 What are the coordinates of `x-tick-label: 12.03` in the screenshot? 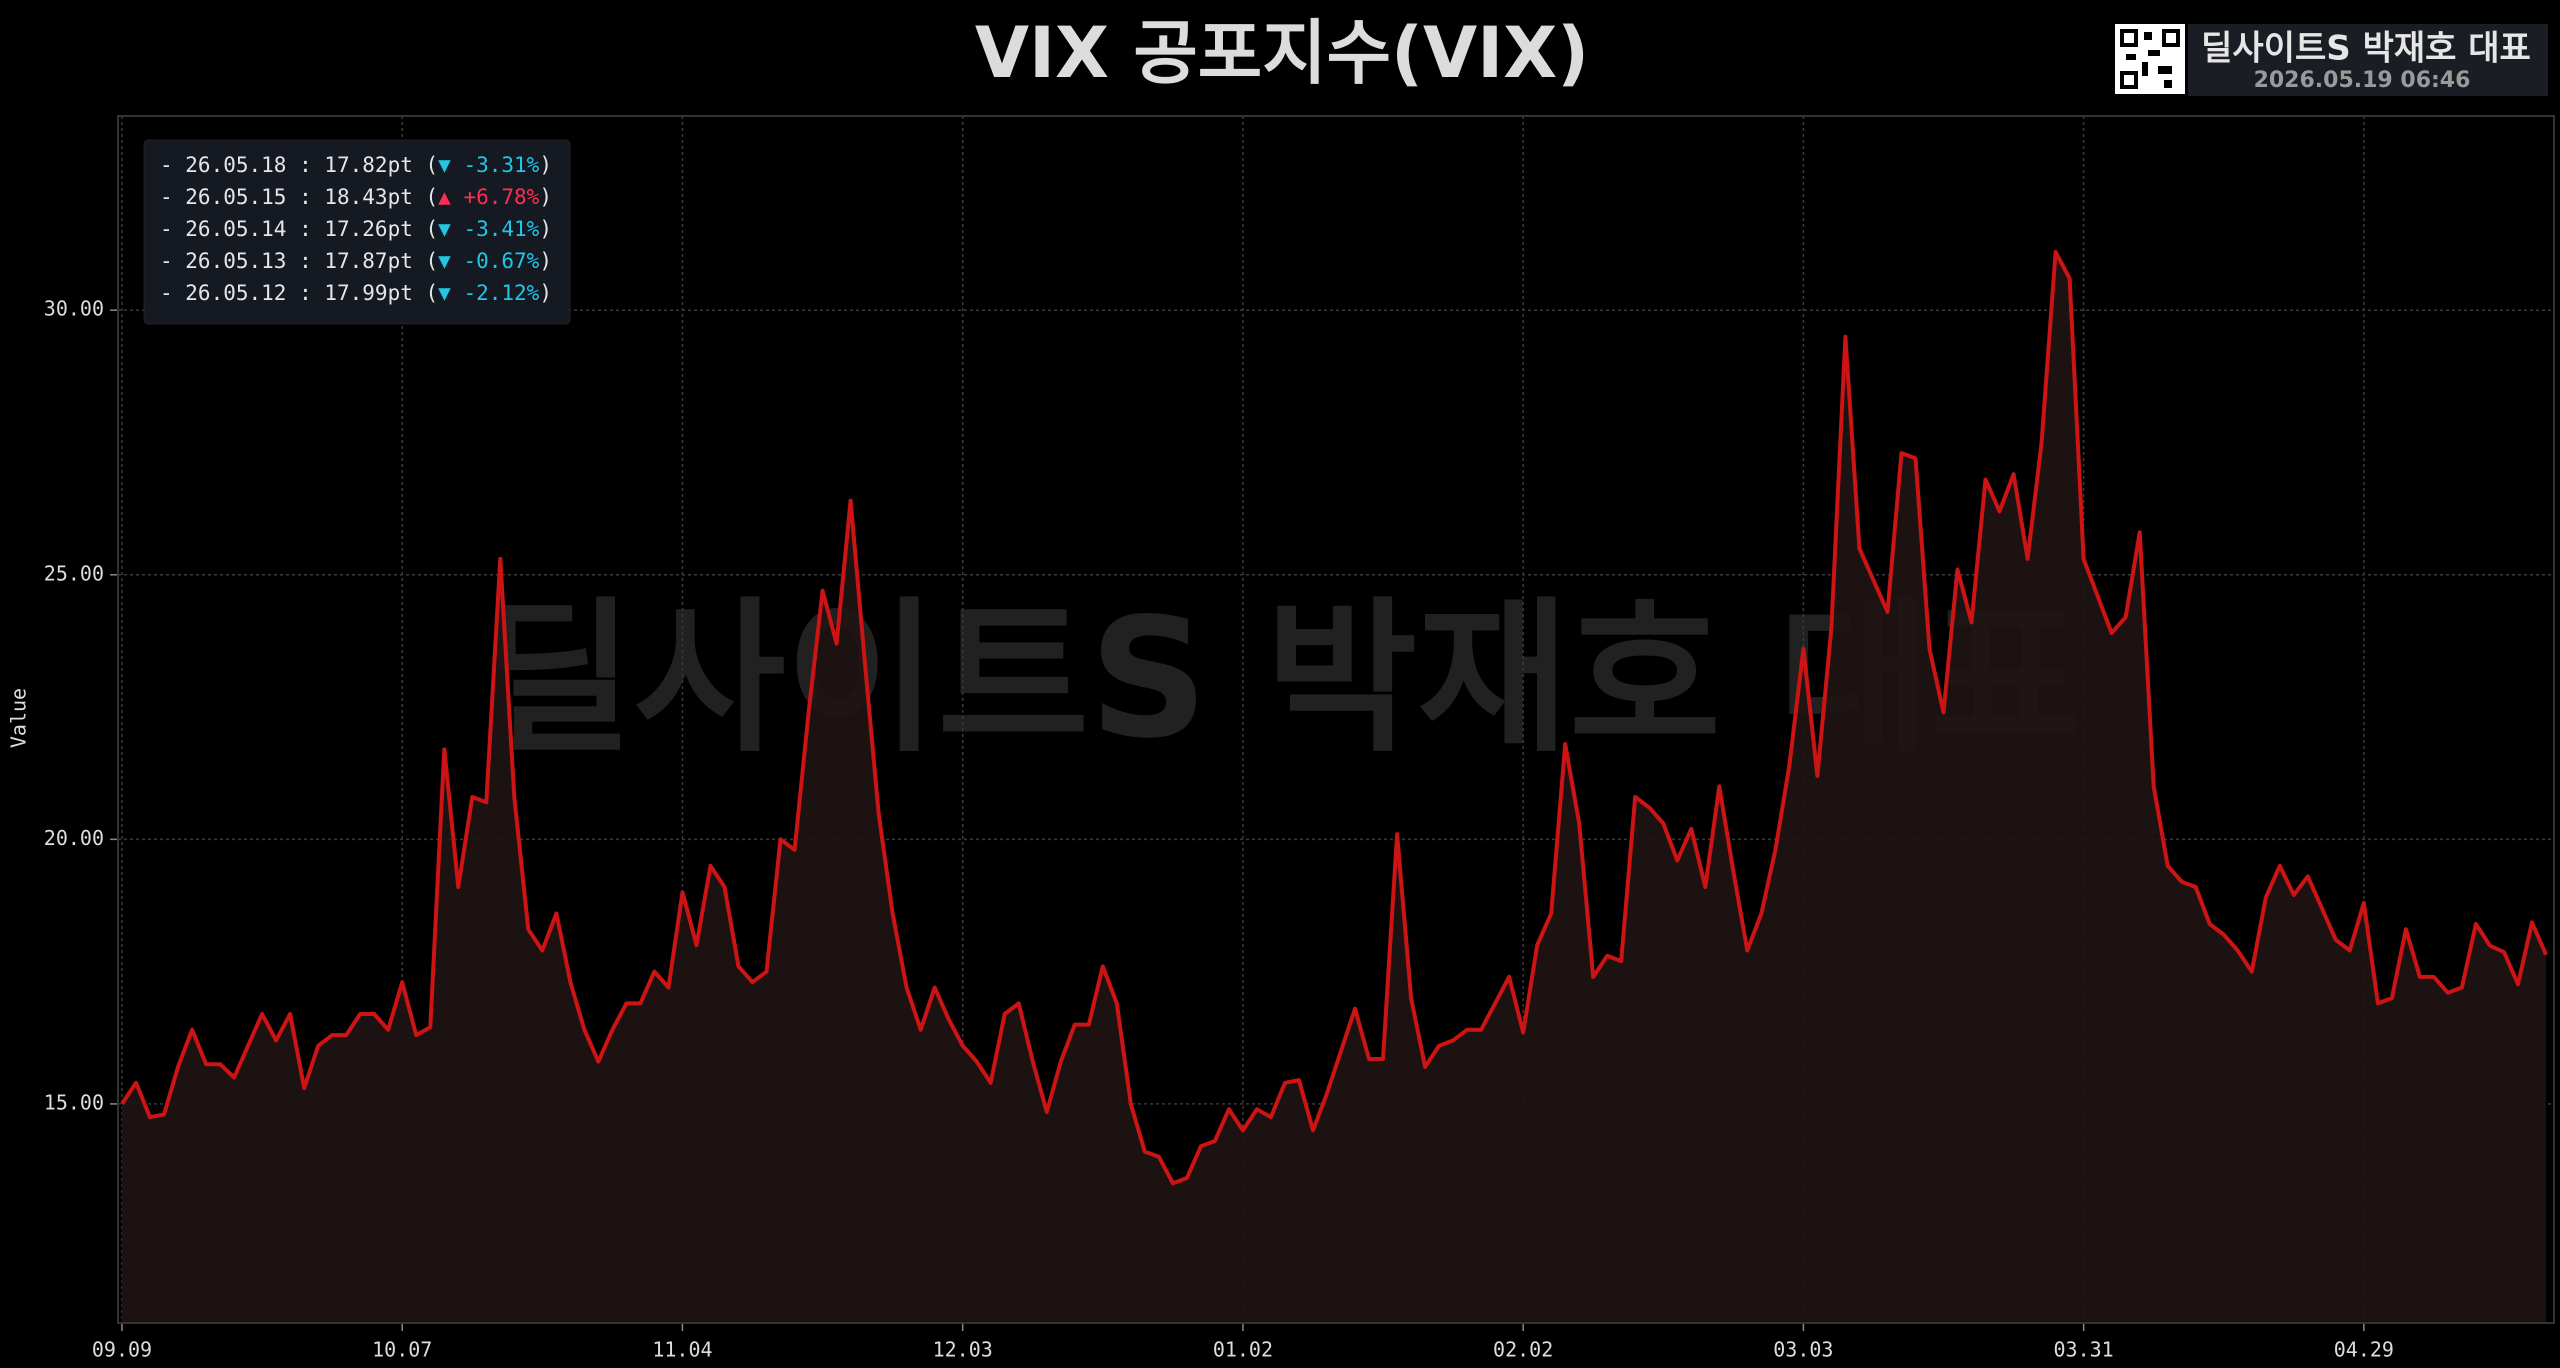 It's located at (963, 1350).